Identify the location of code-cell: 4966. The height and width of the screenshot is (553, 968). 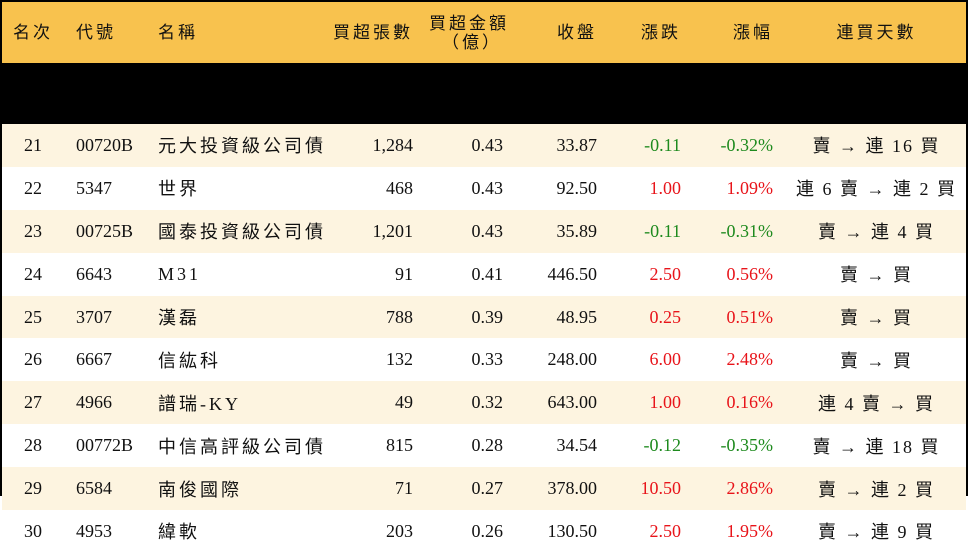
(94, 402).